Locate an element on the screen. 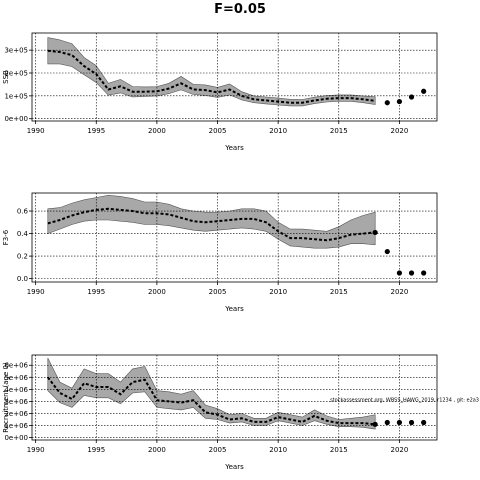 This screenshot has width=480, height=480. fishing-mortality-median-line is located at coordinates (211, 224).